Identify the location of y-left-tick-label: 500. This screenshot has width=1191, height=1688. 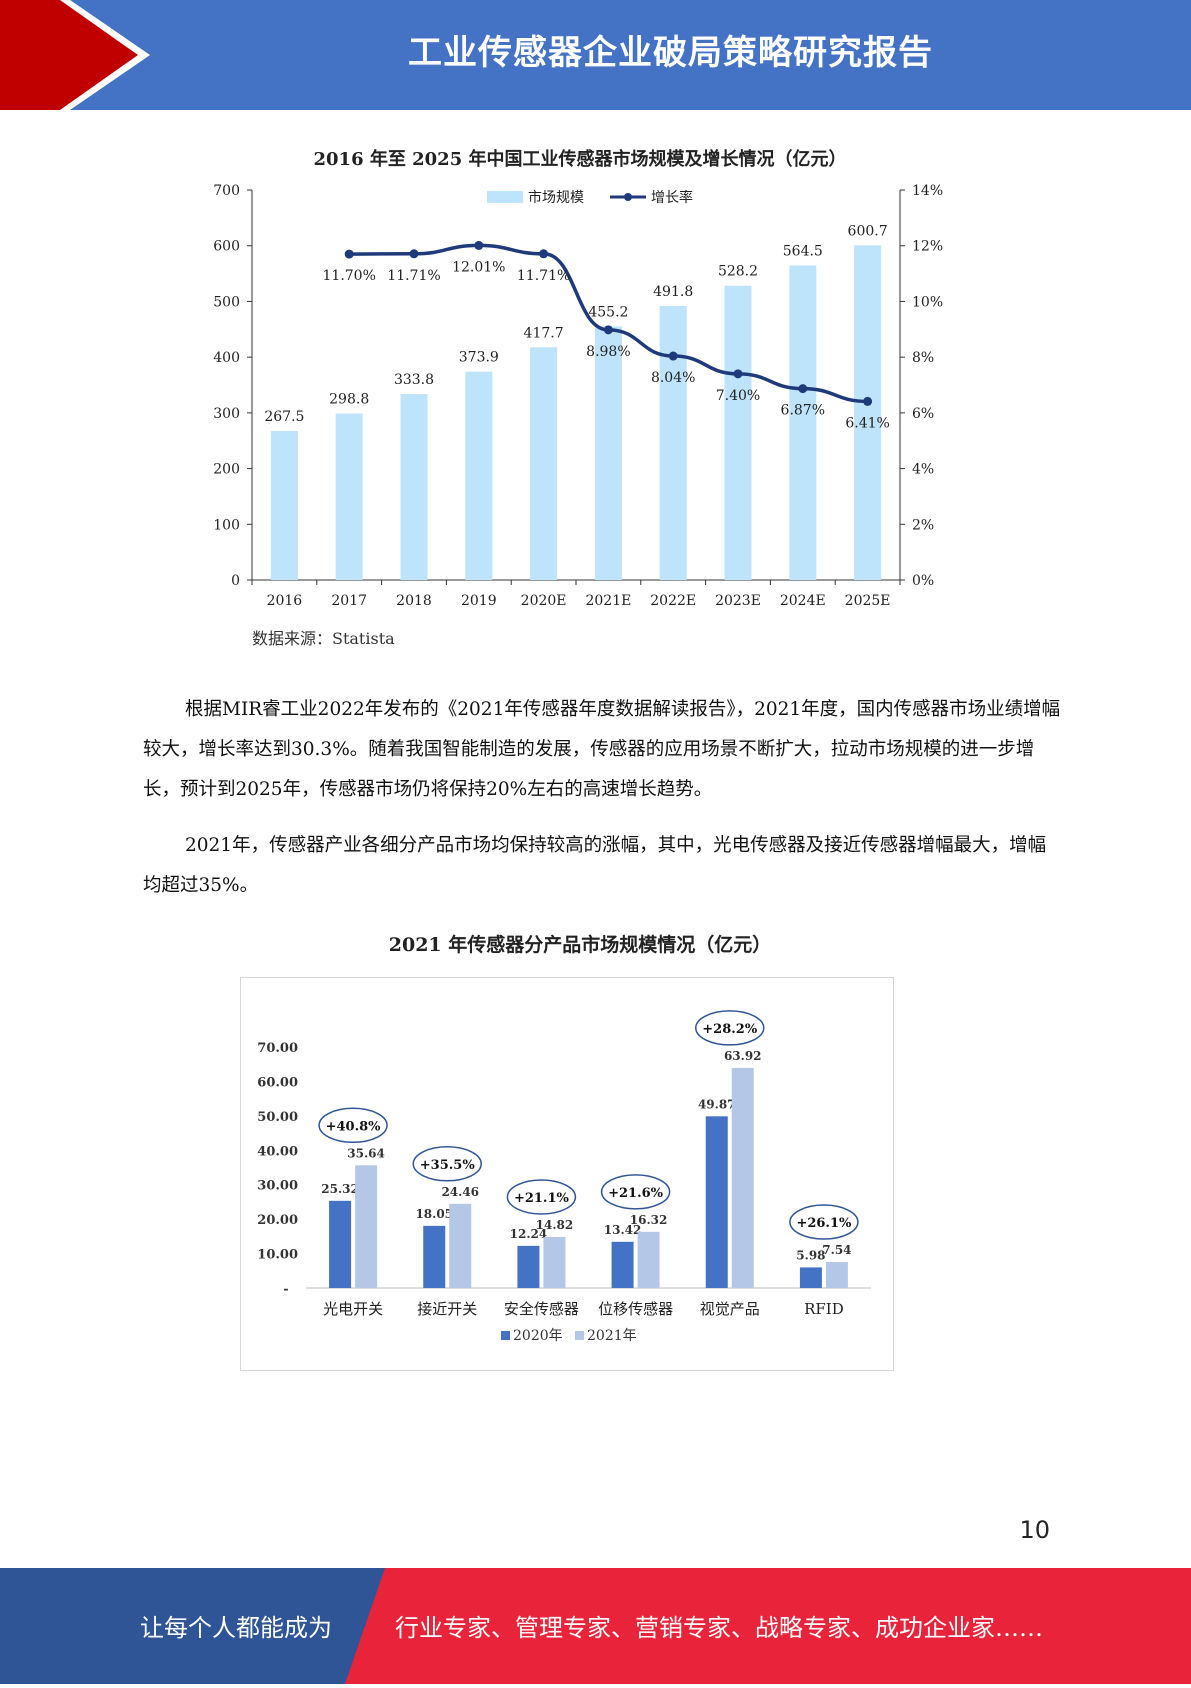
(226, 302).